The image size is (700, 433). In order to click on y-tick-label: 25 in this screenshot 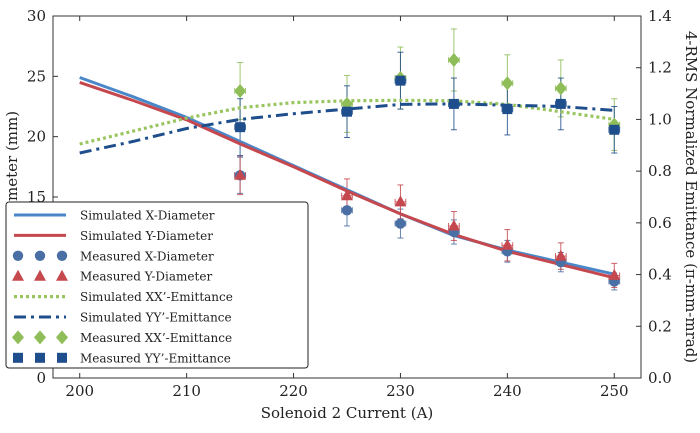, I will do `click(36, 76)`.